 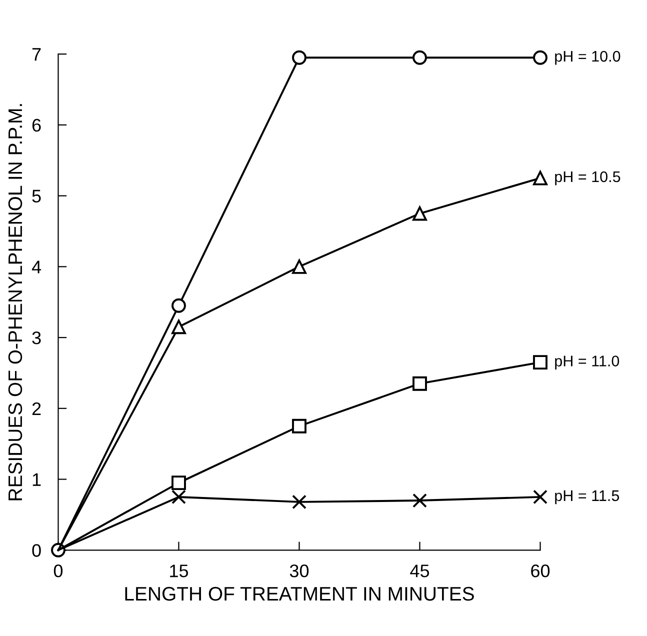 I want to click on x-tick-label: 60, so click(x=540, y=571).